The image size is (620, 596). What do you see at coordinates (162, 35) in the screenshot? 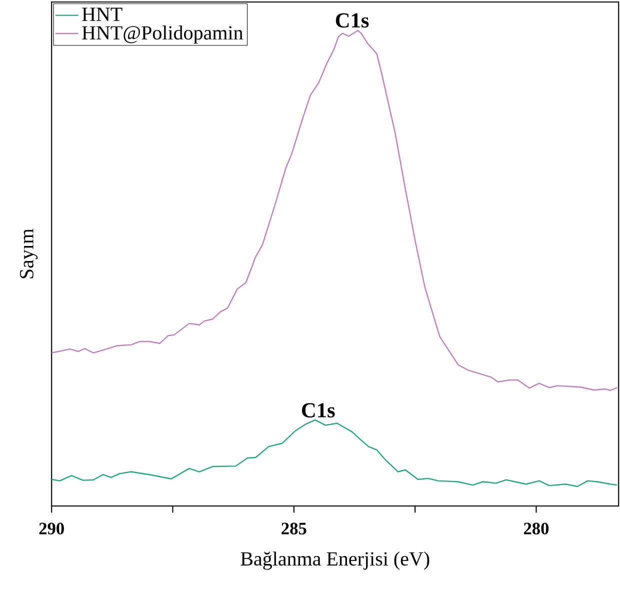
I see `legend-label: HNT@Polidopamin` at bounding box center [162, 35].